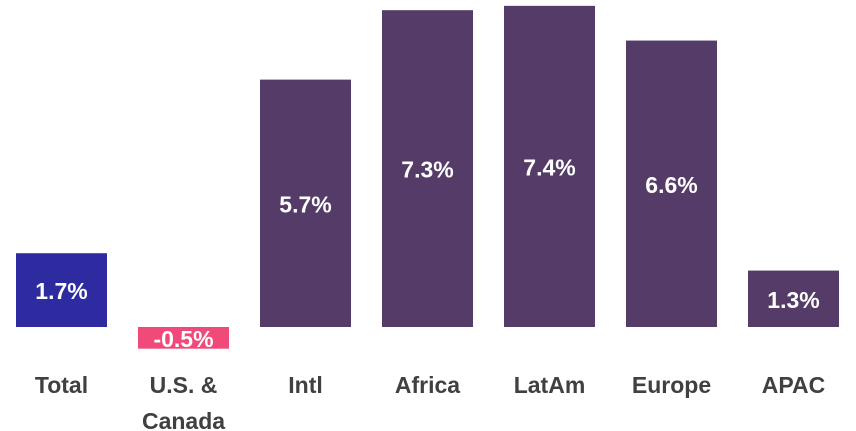 The height and width of the screenshot is (431, 856). Describe the element at coordinates (305, 385) in the screenshot. I see `category-label-intl: Intl` at that location.